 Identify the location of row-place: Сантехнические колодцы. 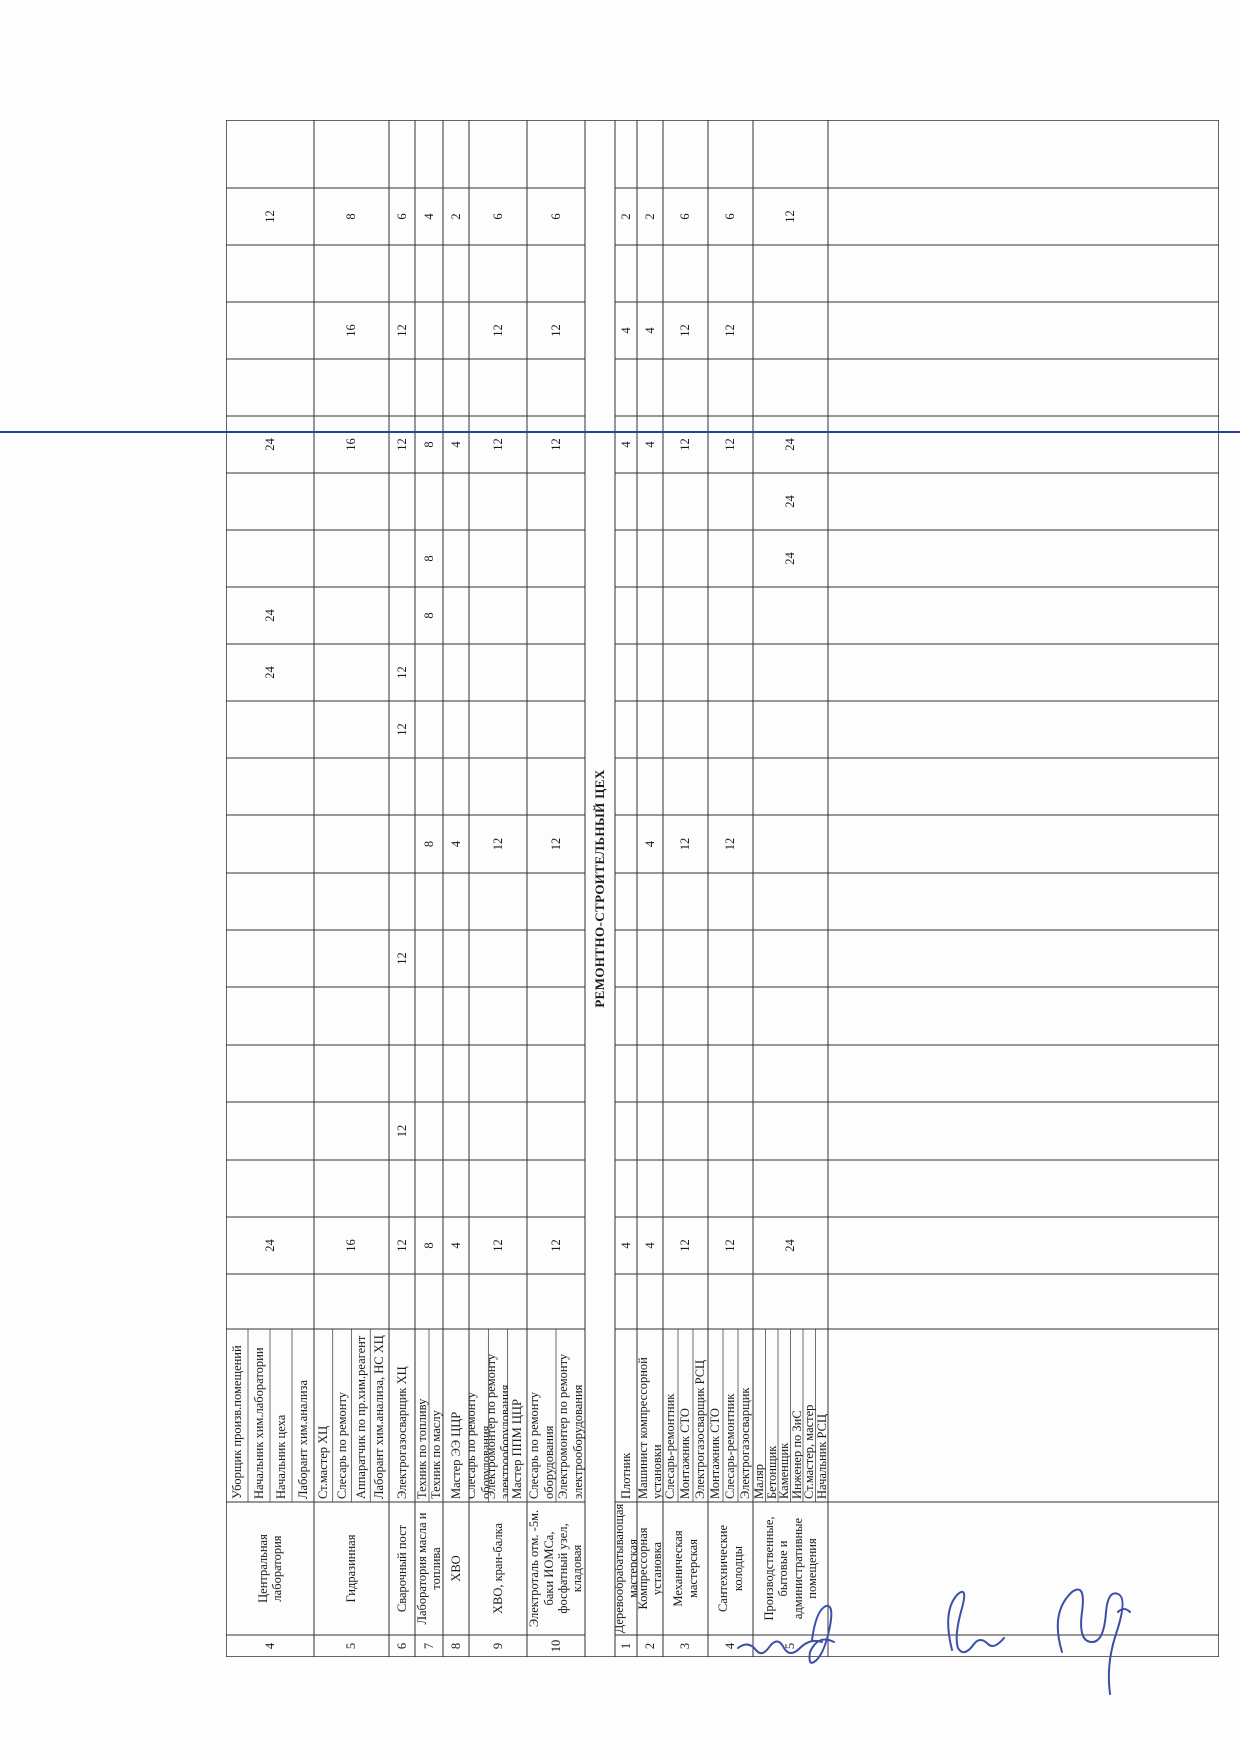
(730, 1568).